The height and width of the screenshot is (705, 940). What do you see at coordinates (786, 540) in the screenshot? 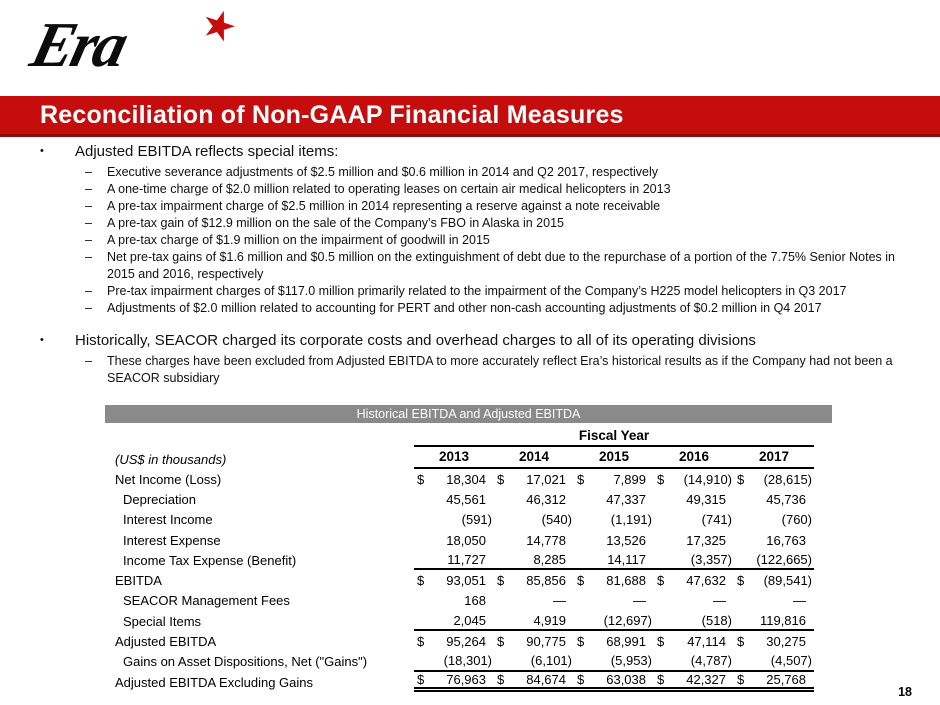
I see `cell-value: 16,763` at bounding box center [786, 540].